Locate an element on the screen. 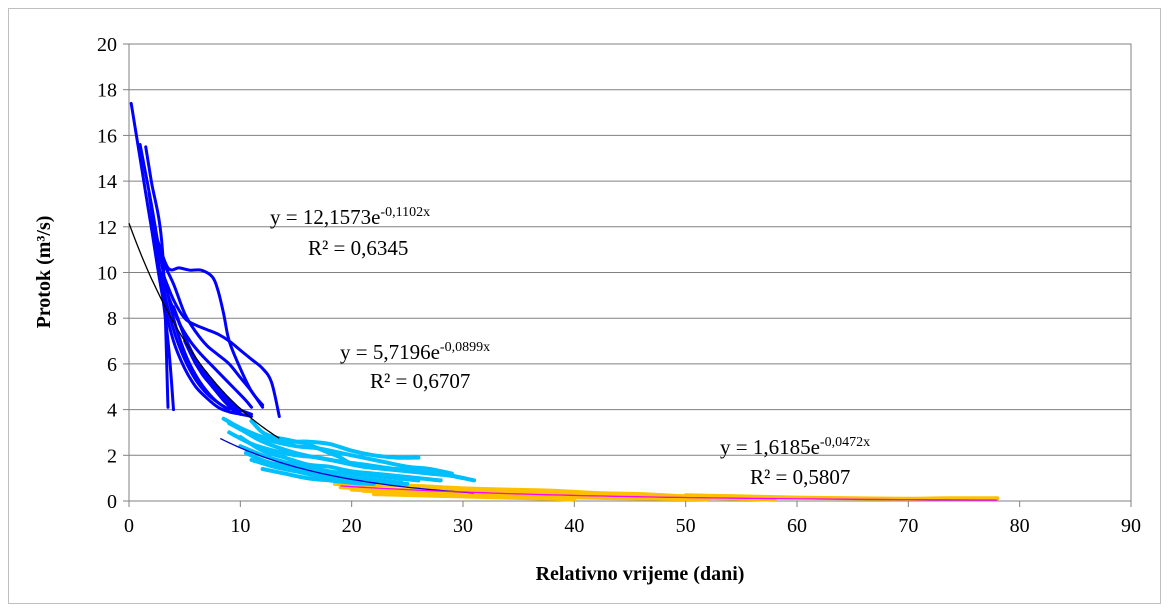 The image size is (1169, 612). trend-equation-2: y = 5,7196e-0,0899x is located at coordinates (415, 352).